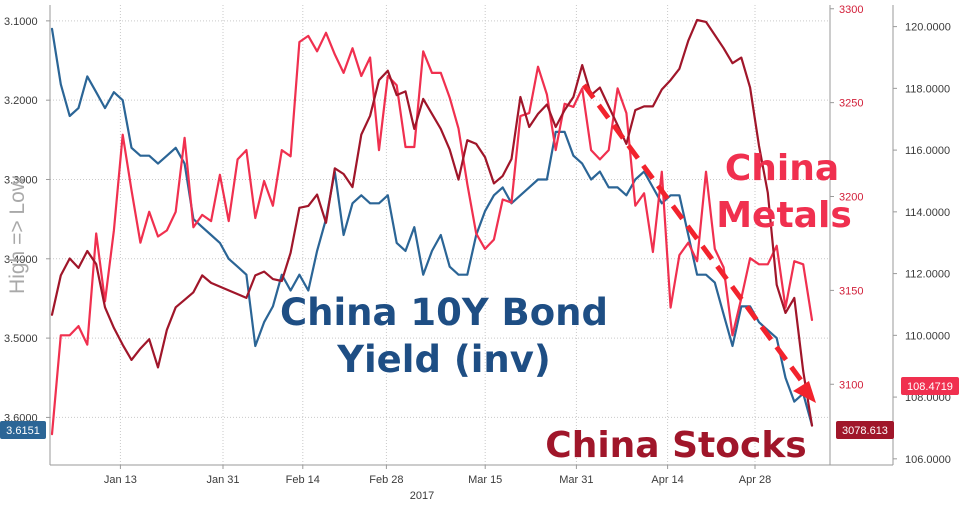  What do you see at coordinates (927, 336) in the screenshot?
I see `right-tick-label: 110.0000` at bounding box center [927, 336].